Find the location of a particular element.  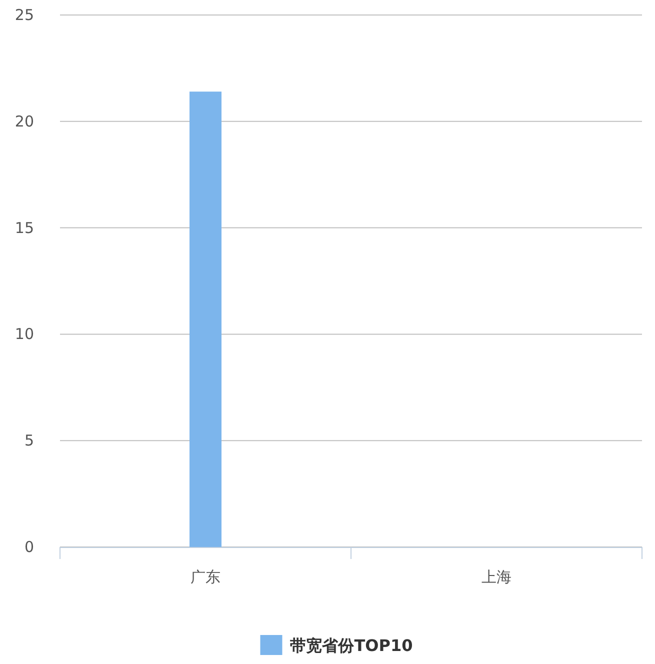

y-tick-label: 5 is located at coordinates (29, 441).